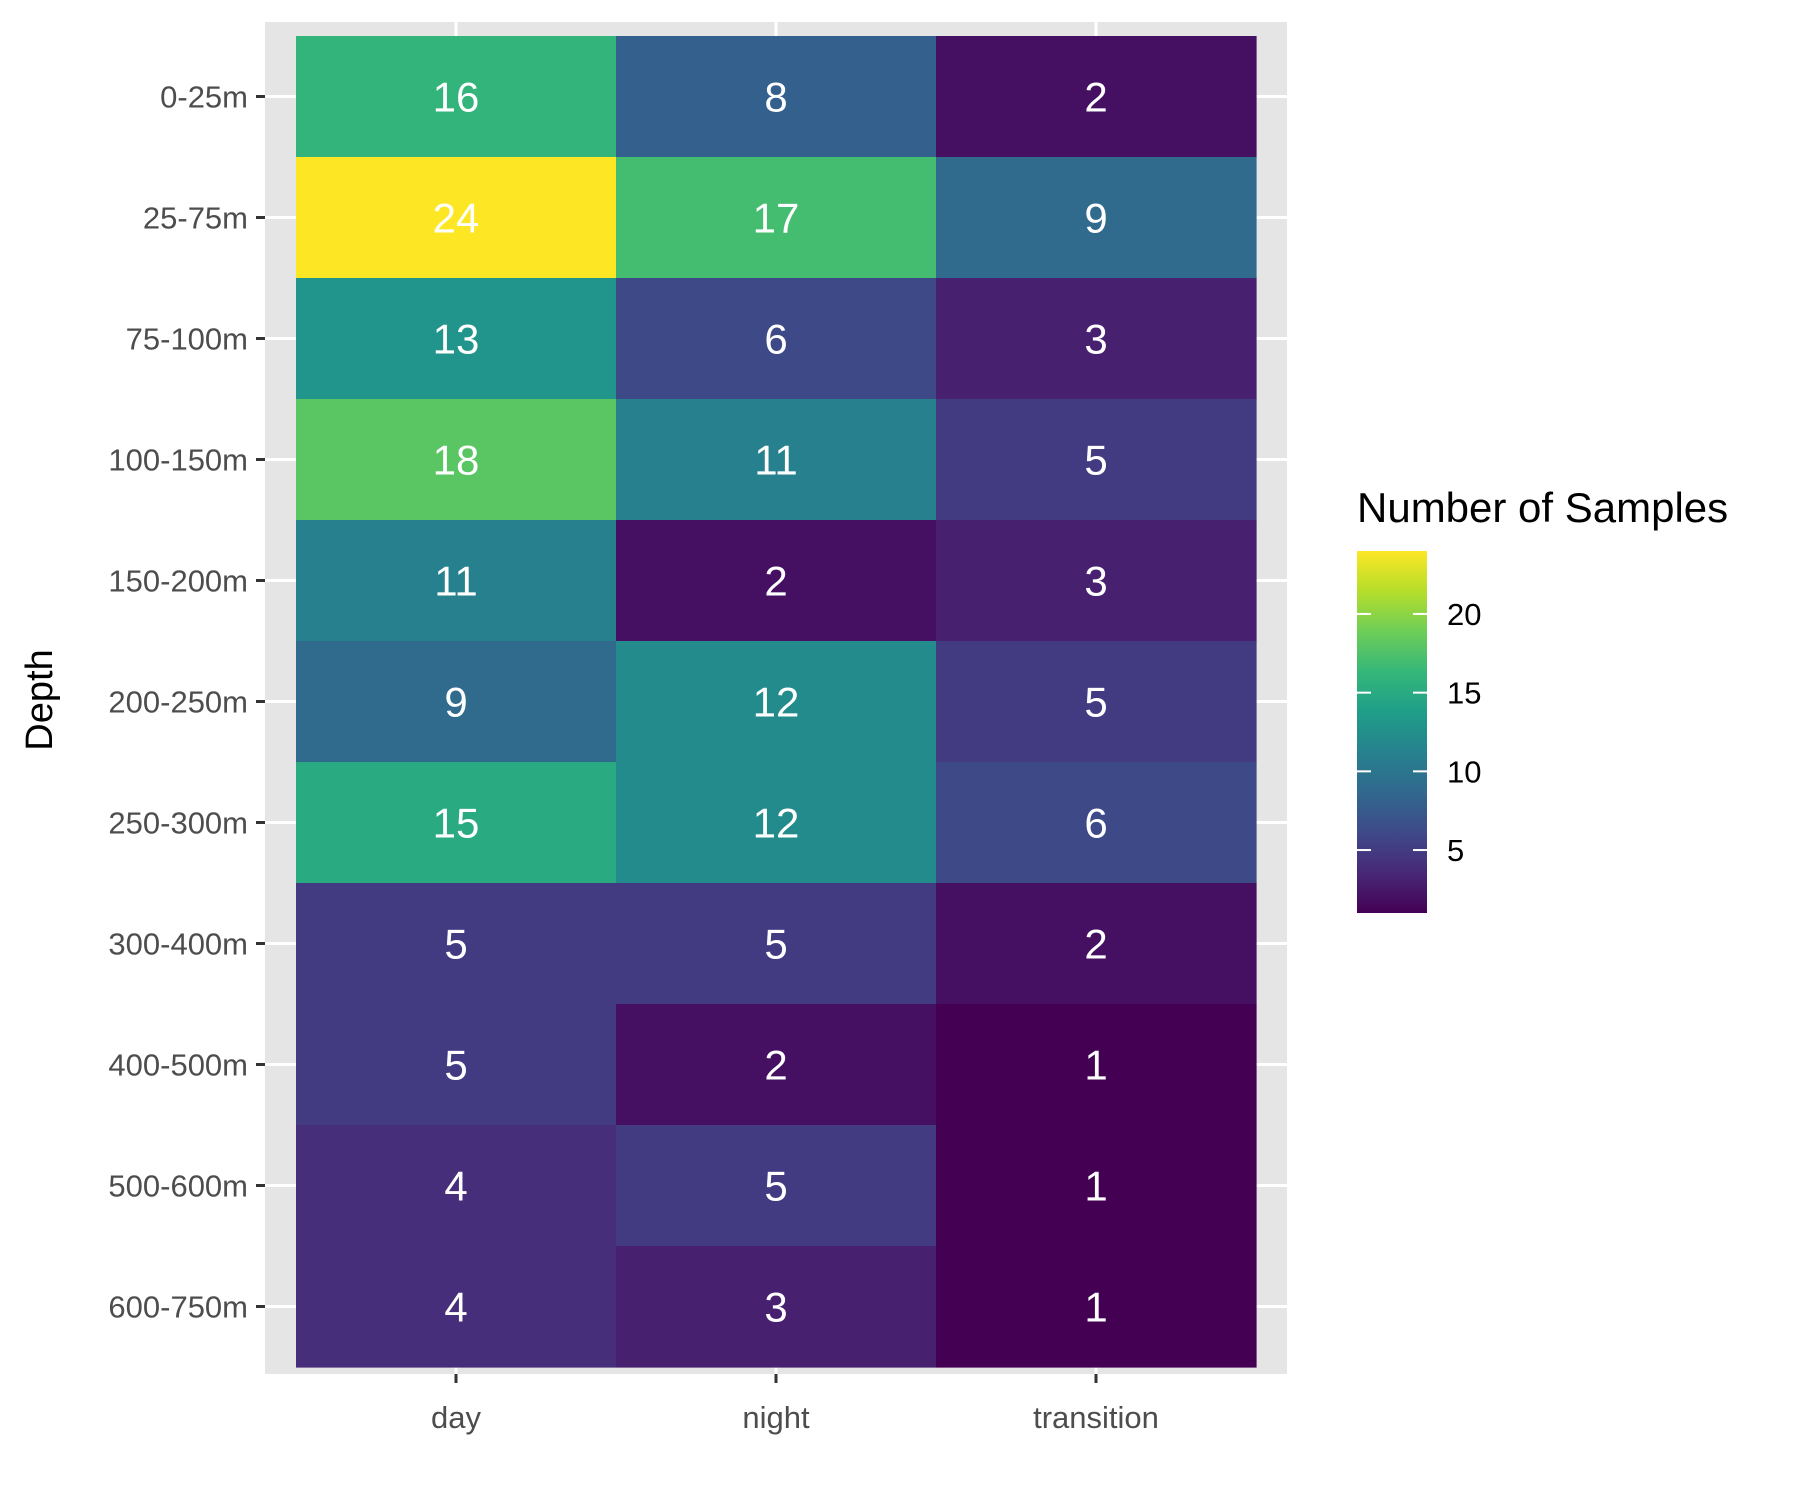  Describe the element at coordinates (178, 1186) in the screenshot. I see `y-tick-label: 500-600m` at that location.